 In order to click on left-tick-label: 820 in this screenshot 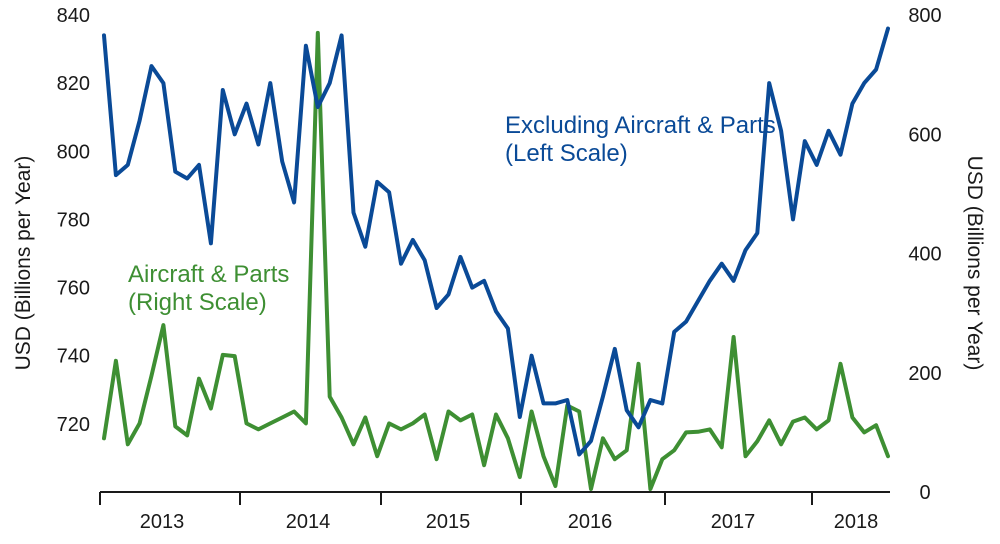, I will do `click(73, 84)`.